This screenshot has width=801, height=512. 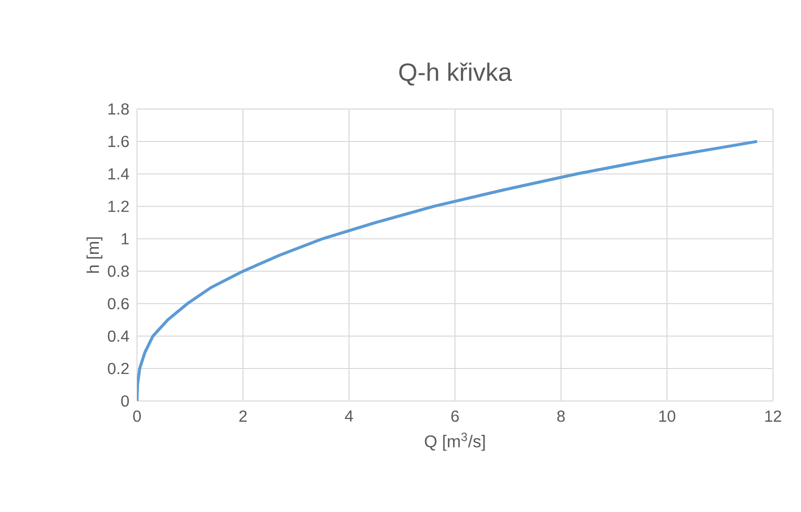 What do you see at coordinates (118, 109) in the screenshot?
I see `y-tick-label: 1.8` at bounding box center [118, 109].